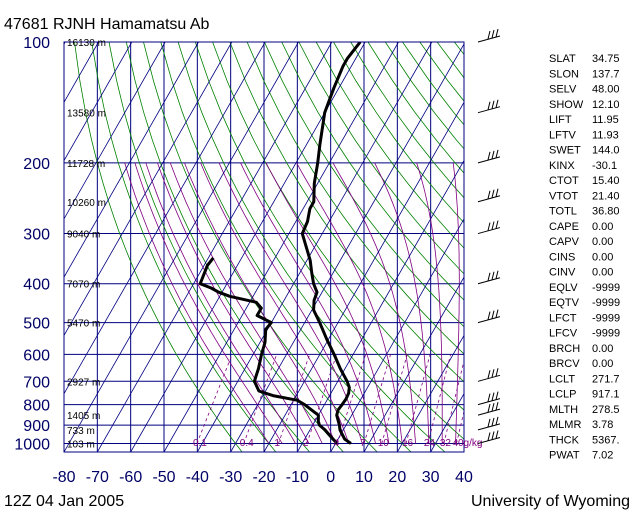 Image resolution: width=640 pixels, height=512 pixels. What do you see at coordinates (563, 318) in the screenshot?
I see `index-label: LFCT` at bounding box center [563, 318].